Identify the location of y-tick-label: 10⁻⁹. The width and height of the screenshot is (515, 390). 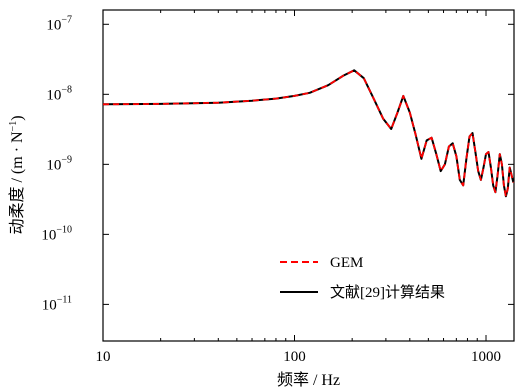
(59, 163).